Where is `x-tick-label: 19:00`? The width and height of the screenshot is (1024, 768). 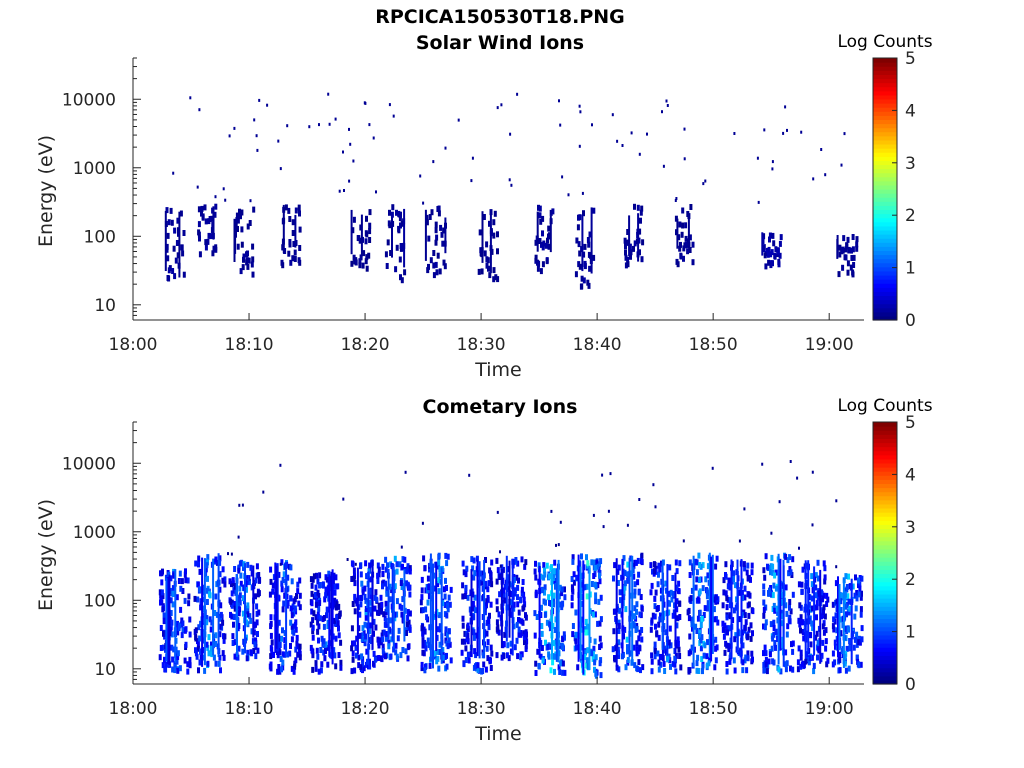
x-tick-label: 19:00 is located at coordinates (829, 709).